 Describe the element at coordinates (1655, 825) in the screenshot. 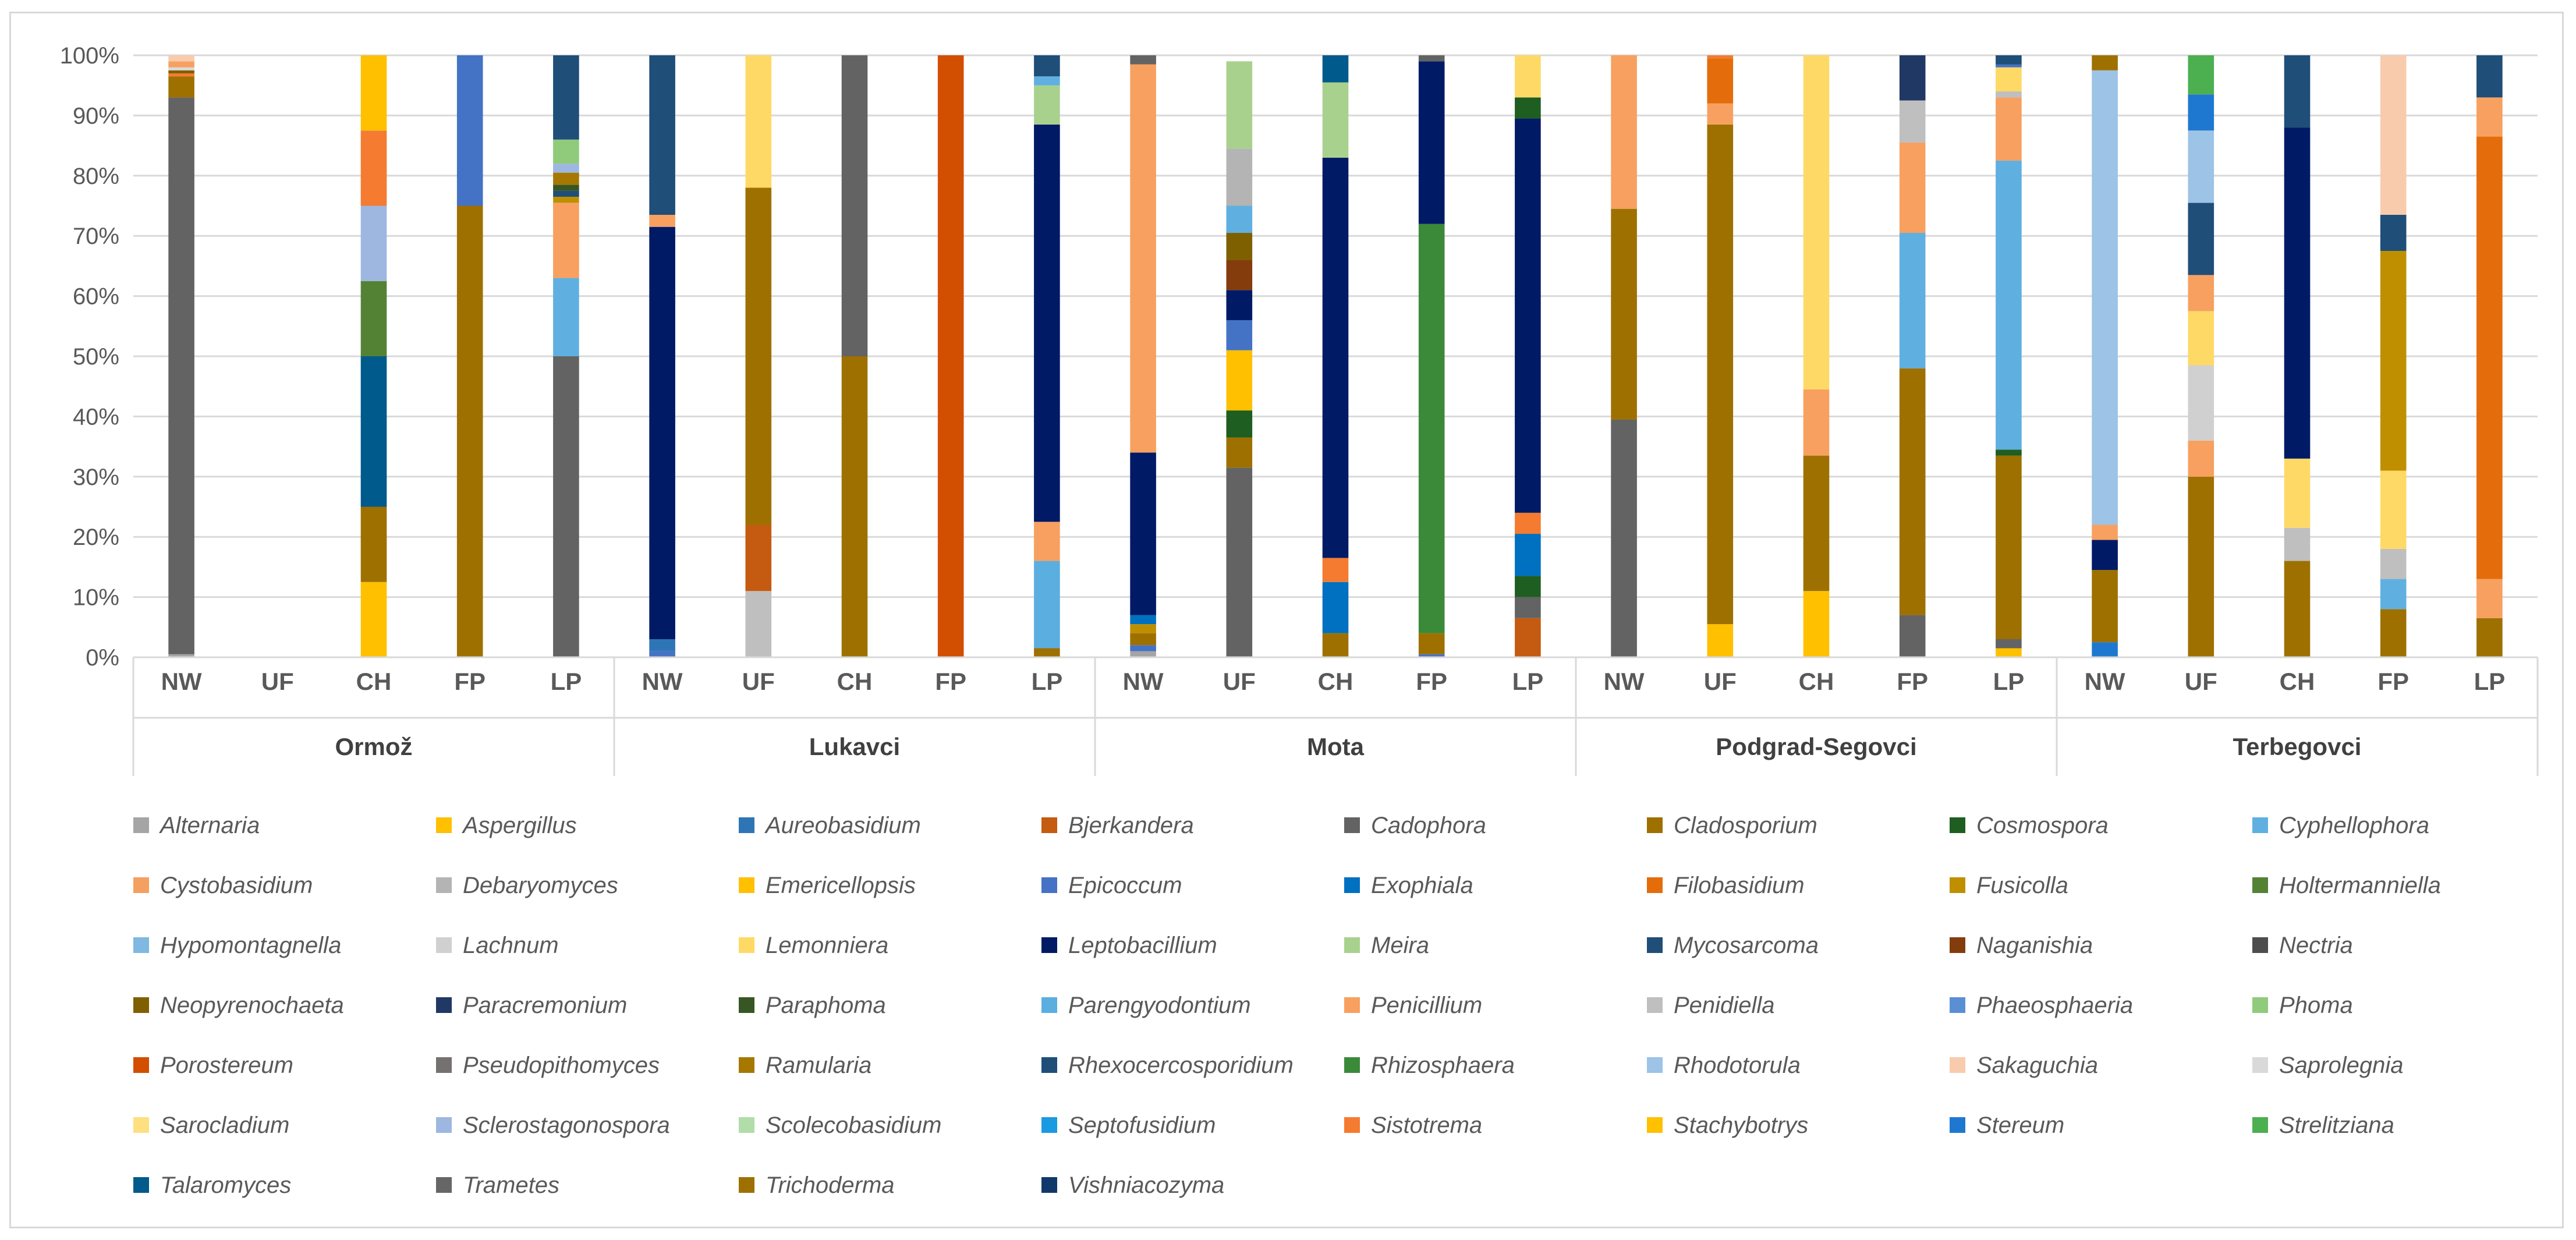

I see `legend-swatch-cladosporium` at that location.